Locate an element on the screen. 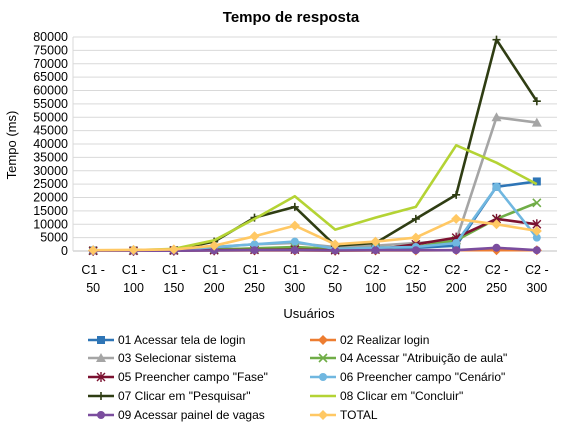 This screenshot has width=582, height=427. y-tick-label: 20000 is located at coordinates (50, 198).